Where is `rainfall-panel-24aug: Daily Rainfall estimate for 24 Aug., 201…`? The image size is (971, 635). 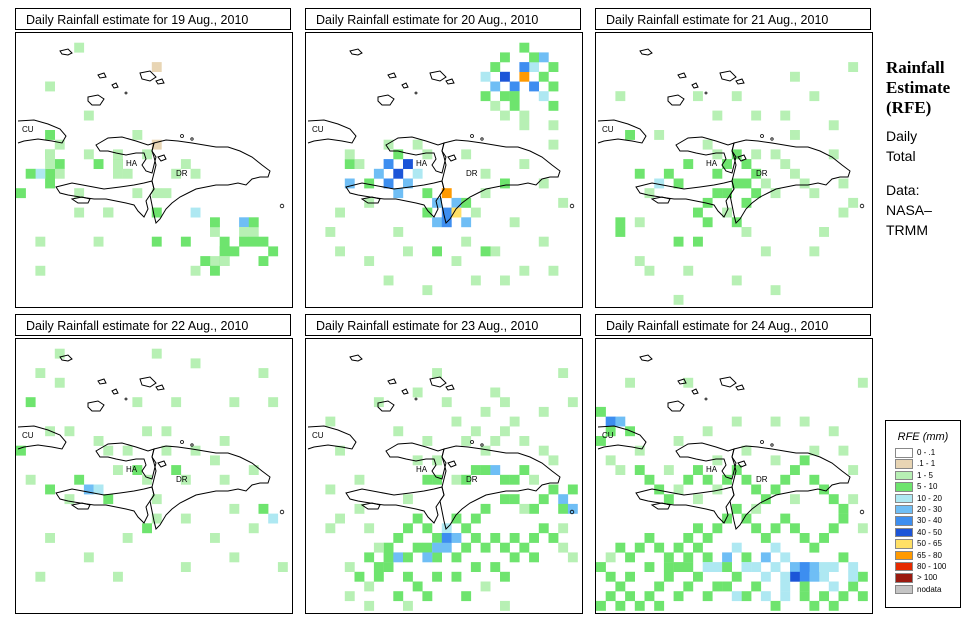 rainfall-panel-24aug: Daily Rainfall estimate for 24 Aug., 201… is located at coordinates (734, 464).